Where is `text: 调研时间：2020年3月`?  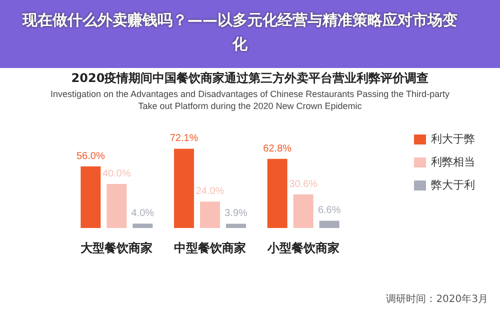 text: 调研时间：2020年3月 is located at coordinates (437, 299).